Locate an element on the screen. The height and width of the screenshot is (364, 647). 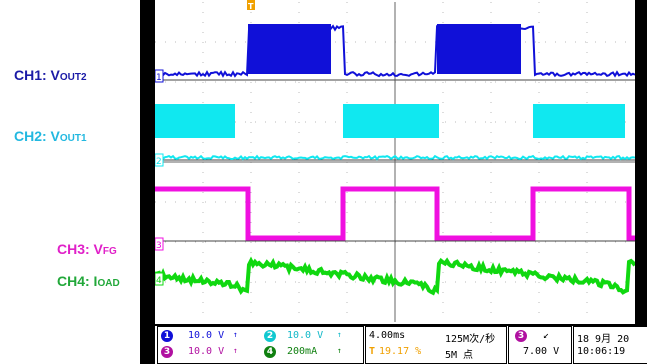
ch3-marker-label: 3 is located at coordinates (159, 246).